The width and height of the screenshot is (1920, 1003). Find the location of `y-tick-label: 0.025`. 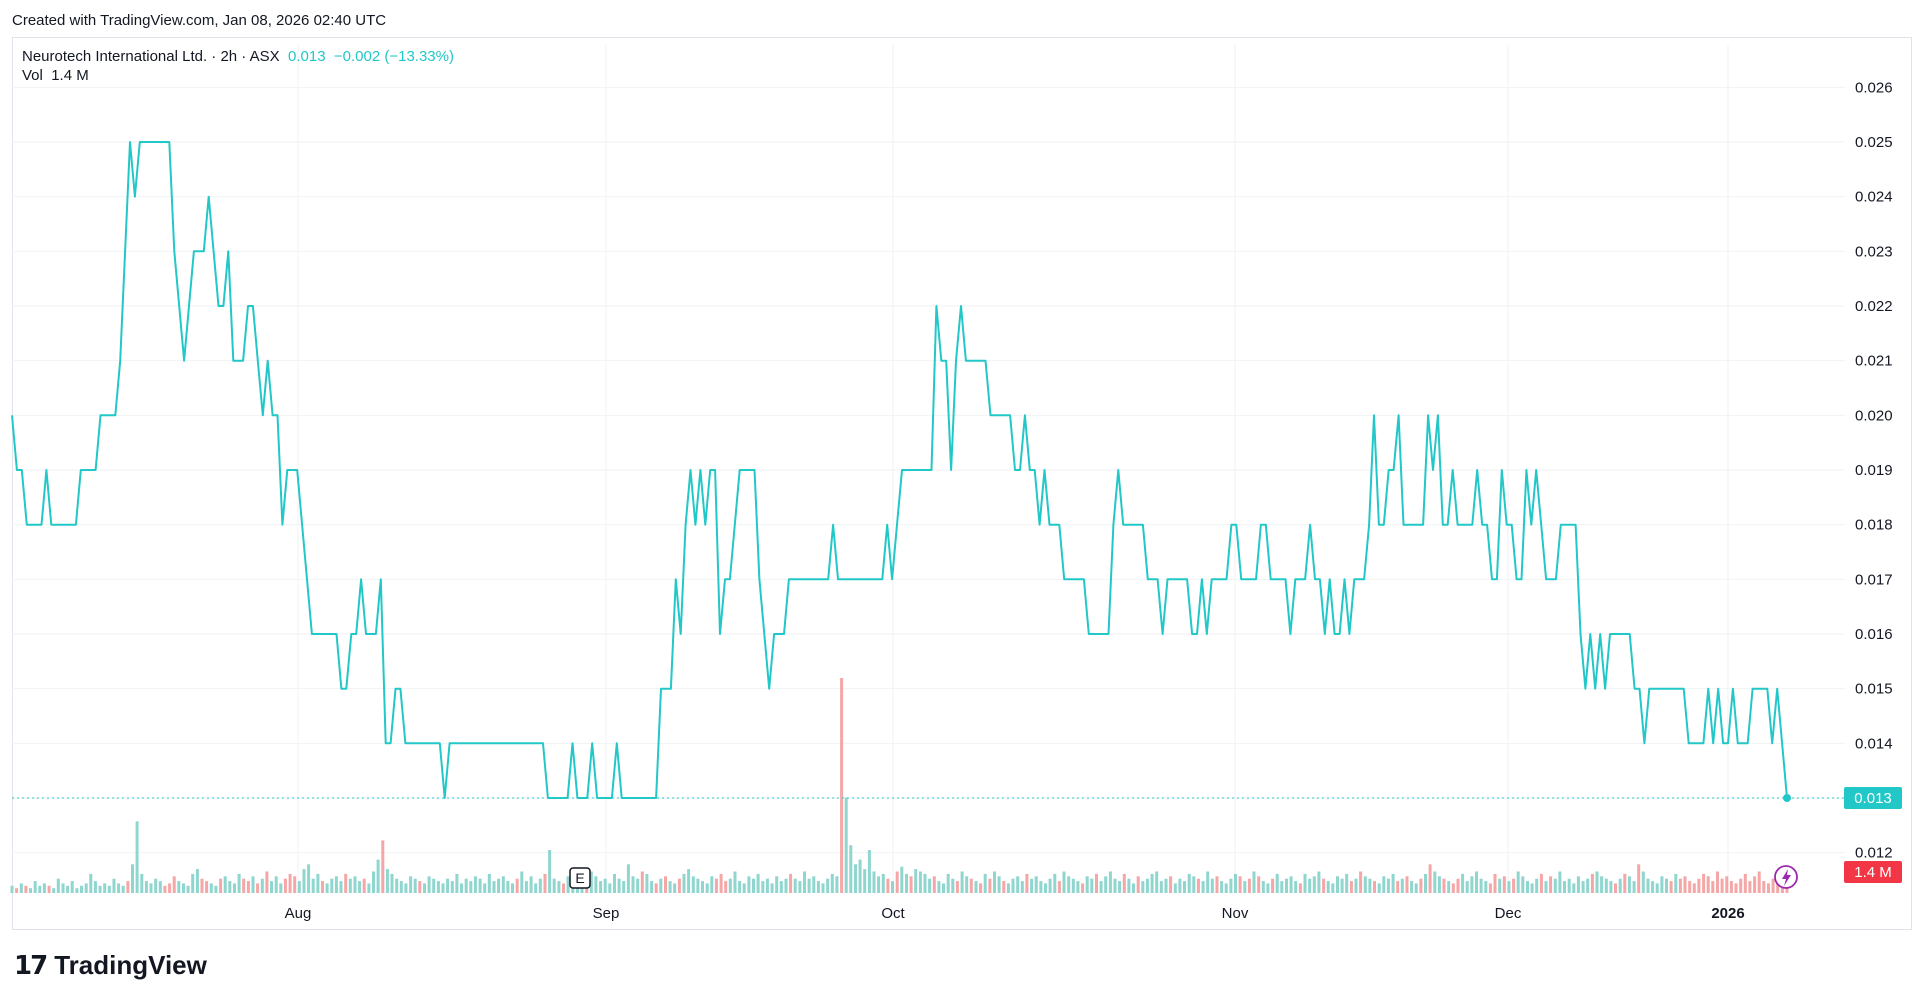

y-tick-label: 0.025 is located at coordinates (1874, 142).